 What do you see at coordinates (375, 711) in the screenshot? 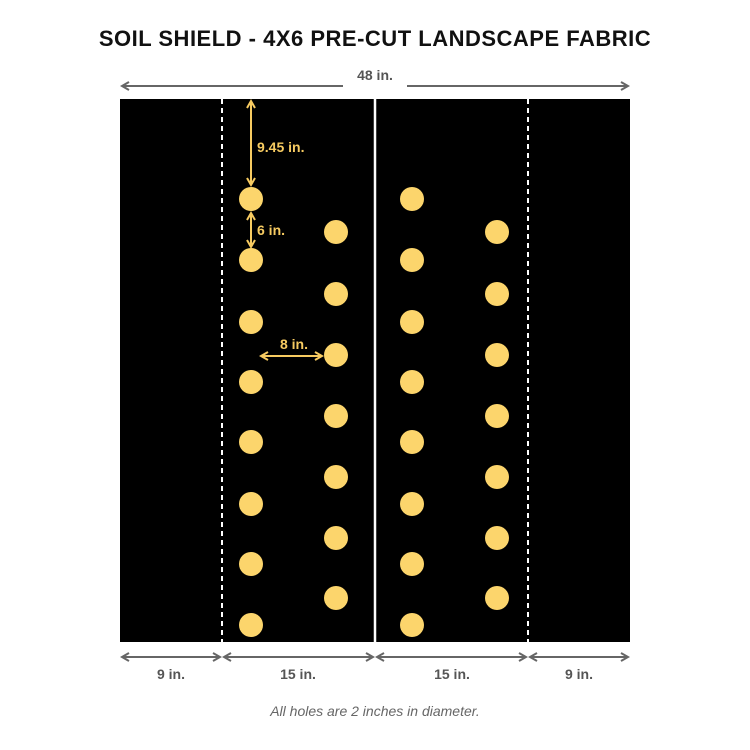
I see `footnote: All holes are 2 inches in diameter.` at bounding box center [375, 711].